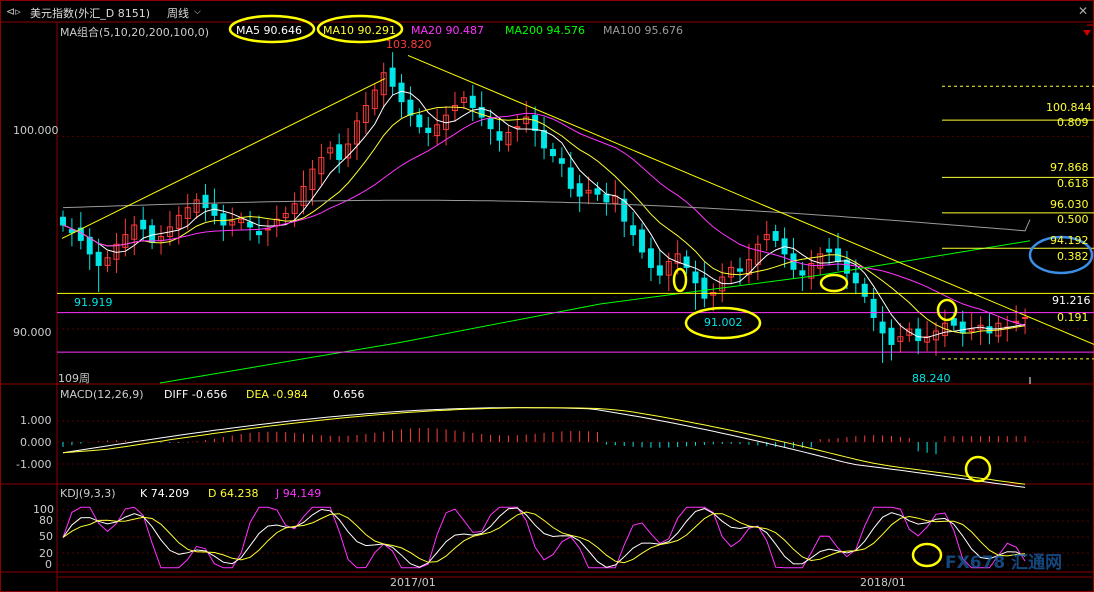 This screenshot has height=592, width=1094. Describe the element at coordinates (544, 537) in the screenshot. I see `kdj-d-line` at that location.